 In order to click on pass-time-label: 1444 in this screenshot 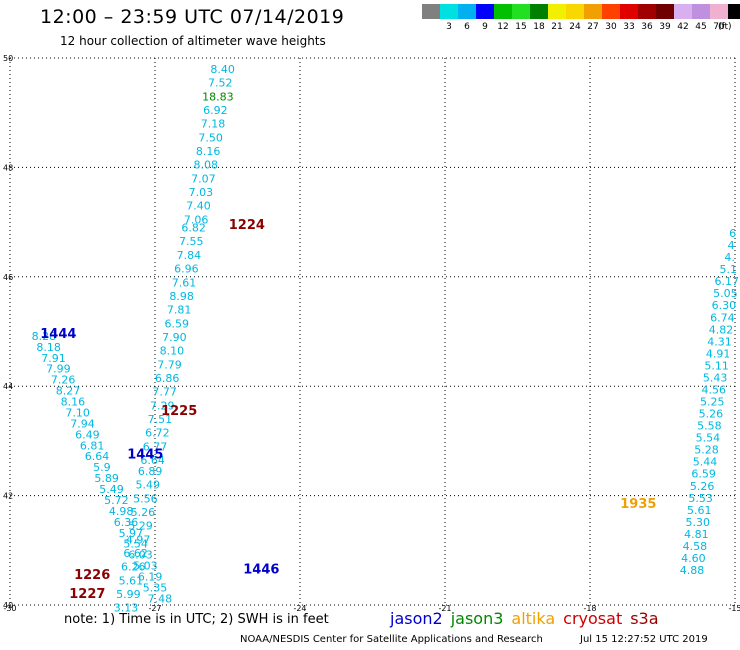, I will do `click(58, 334)`.